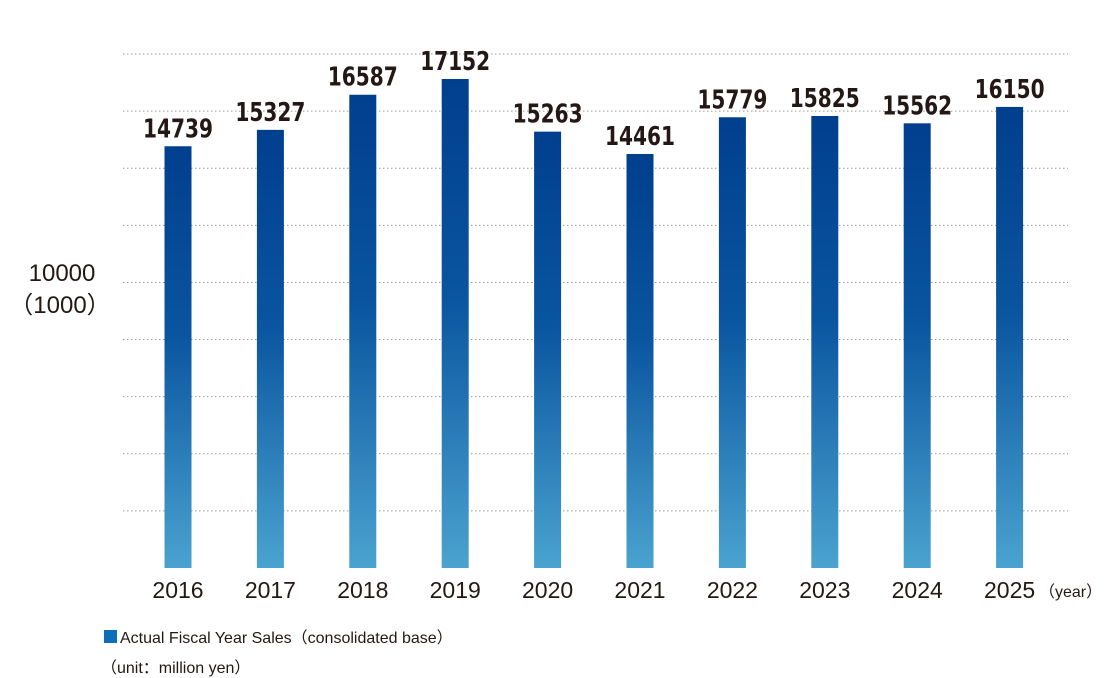  Describe the element at coordinates (1070, 592) in the screenshot. I see `x-axis-unit: （year）` at that location.